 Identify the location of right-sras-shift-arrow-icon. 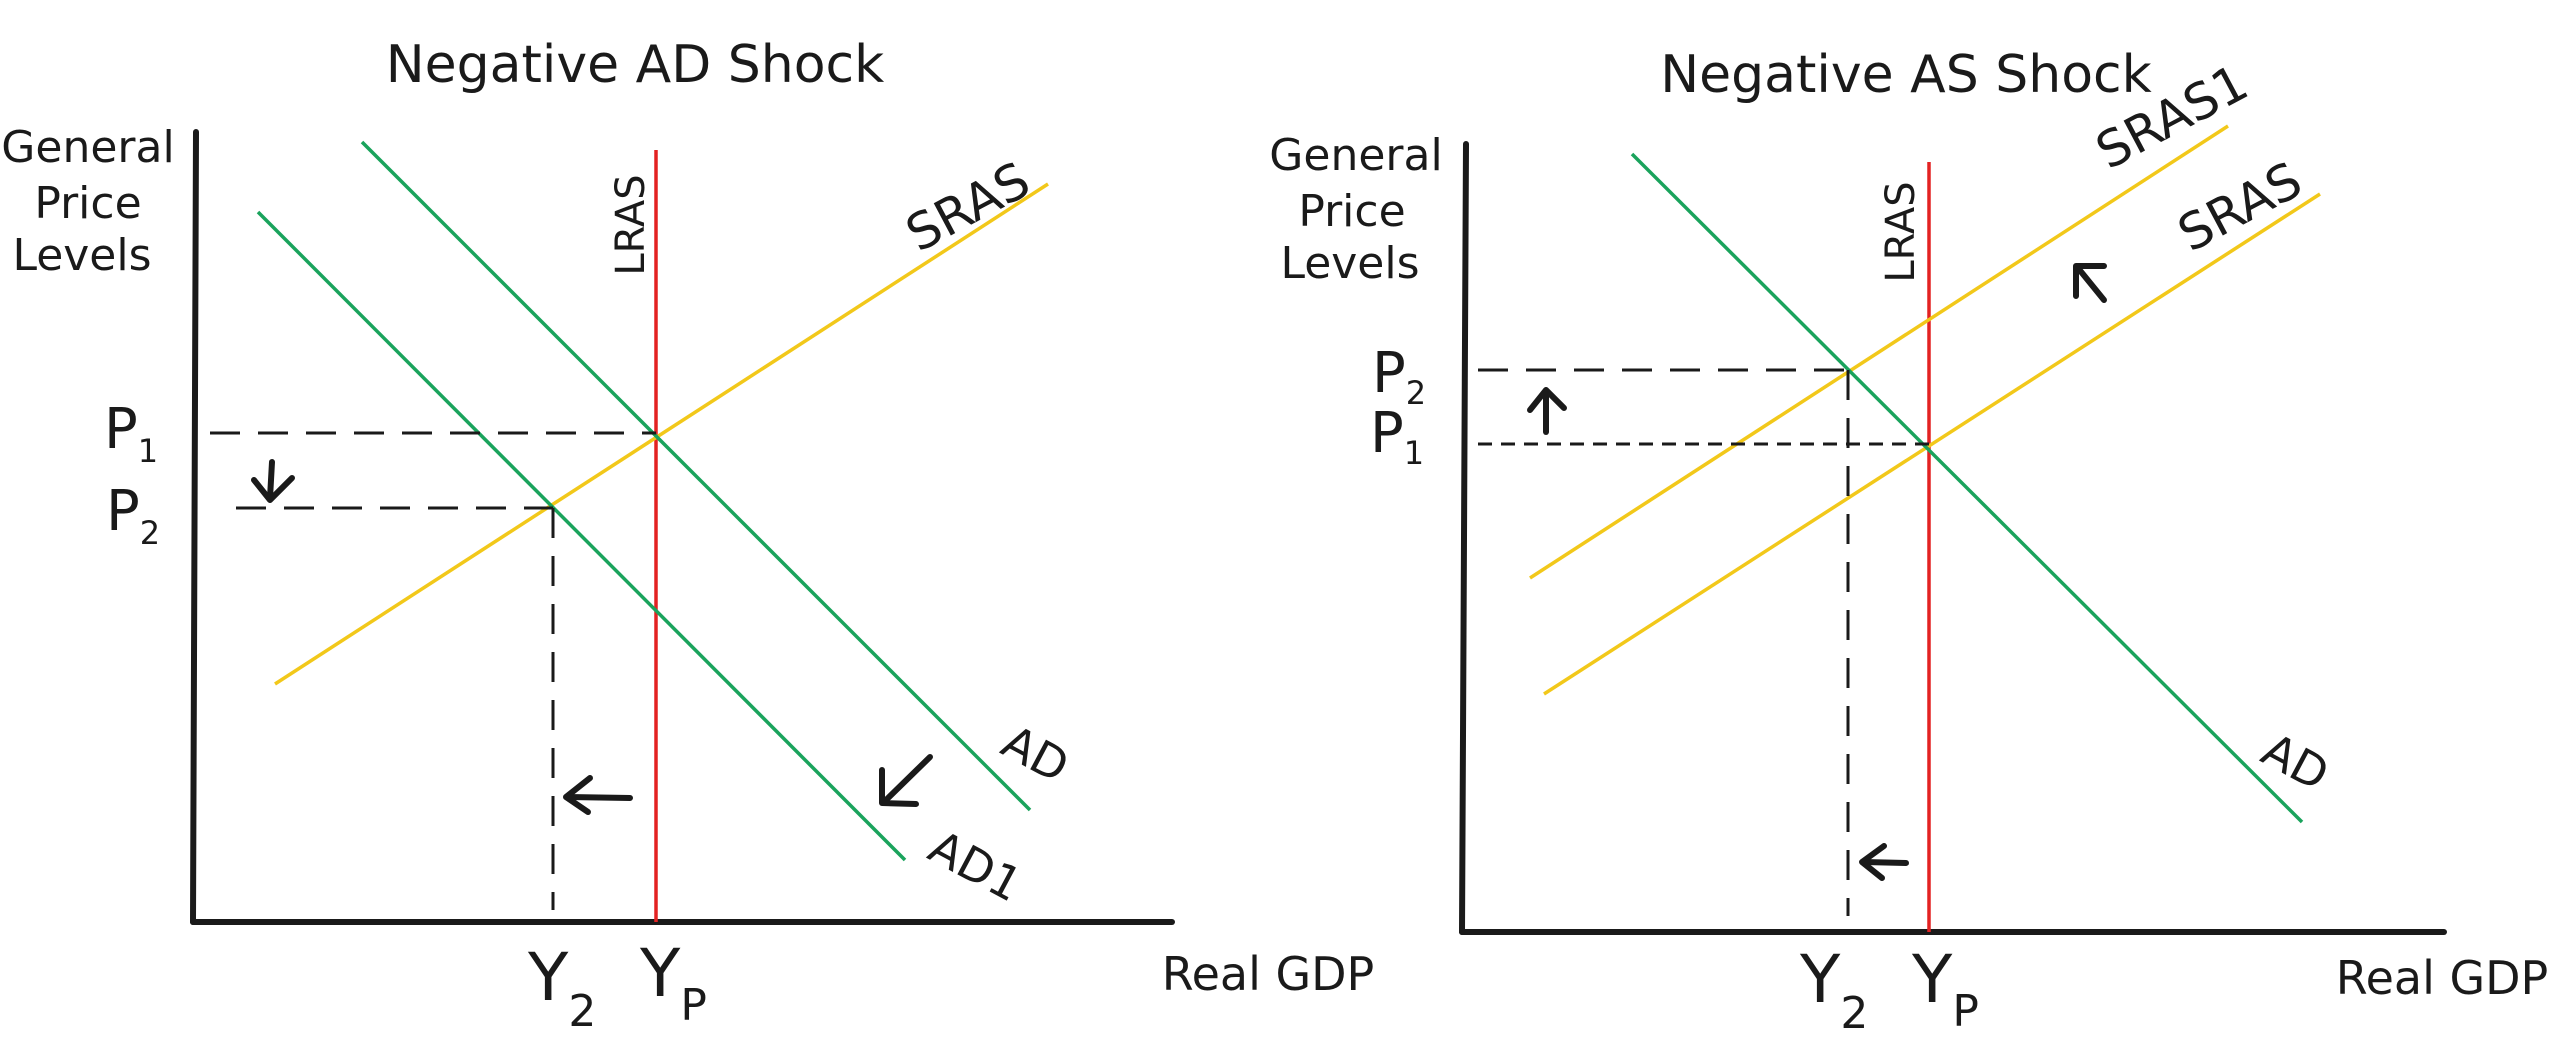
(2090, 283).